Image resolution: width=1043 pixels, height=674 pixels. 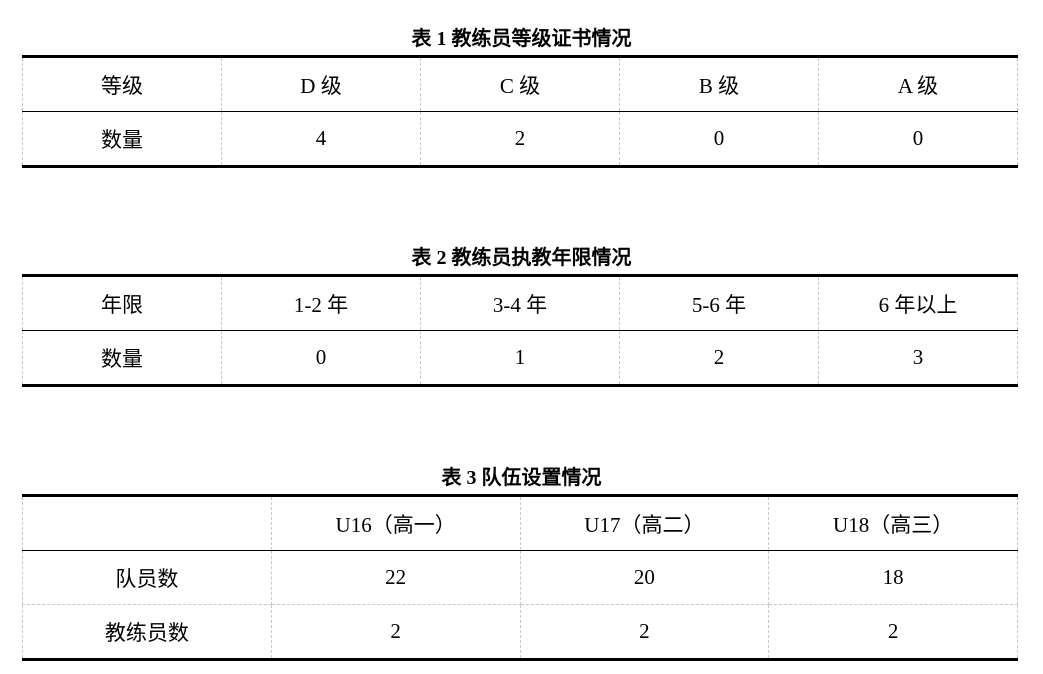 What do you see at coordinates (122, 84) in the screenshot?
I see `header-cell: 等级` at bounding box center [122, 84].